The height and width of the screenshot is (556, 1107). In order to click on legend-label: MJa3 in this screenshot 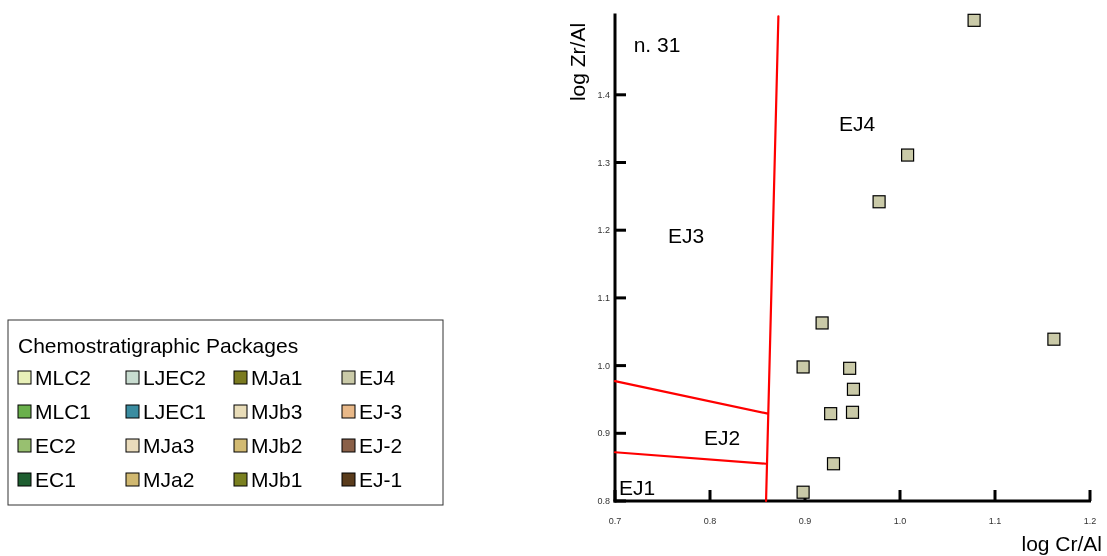, I will do `click(169, 445)`.